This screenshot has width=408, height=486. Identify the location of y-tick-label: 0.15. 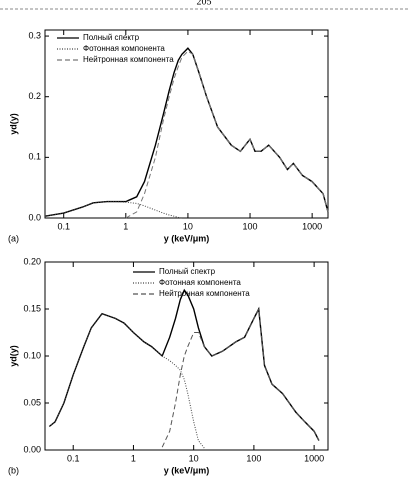
(32, 308).